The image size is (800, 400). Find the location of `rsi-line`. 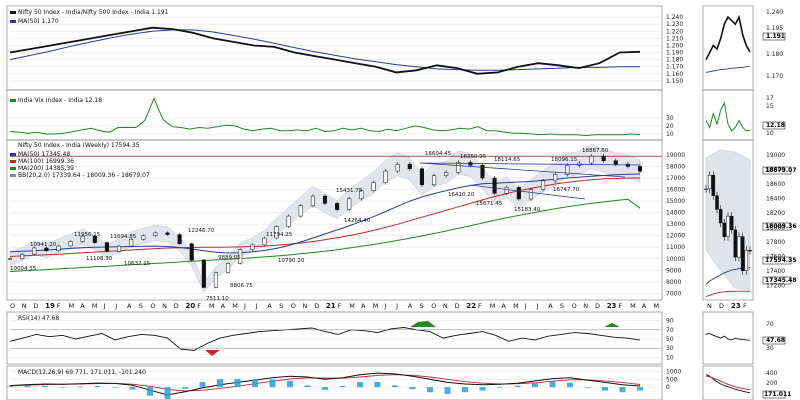

rsi-line is located at coordinates (325, 339).